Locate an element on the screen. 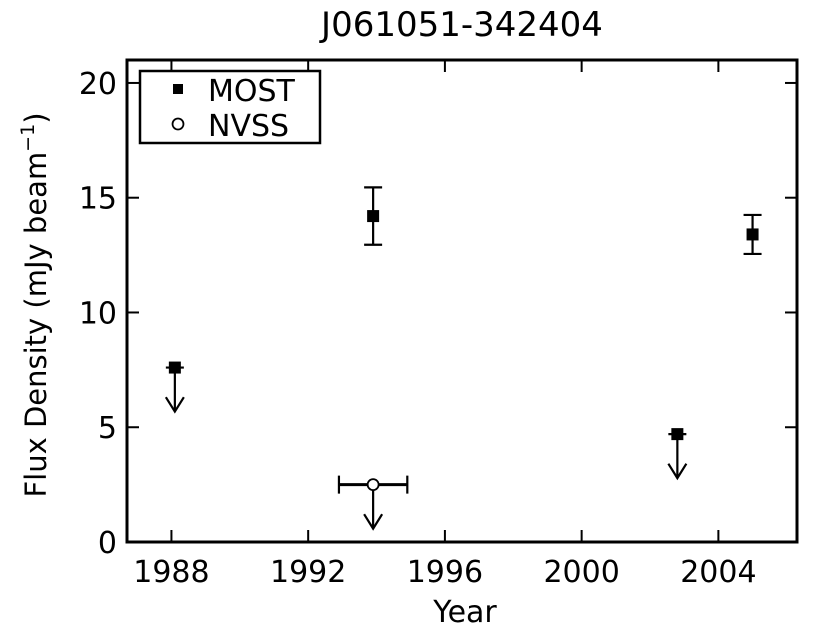 The width and height of the screenshot is (830, 631). y-axis-label-text: Flux Density (mJy beam is located at coordinates (36, 325).